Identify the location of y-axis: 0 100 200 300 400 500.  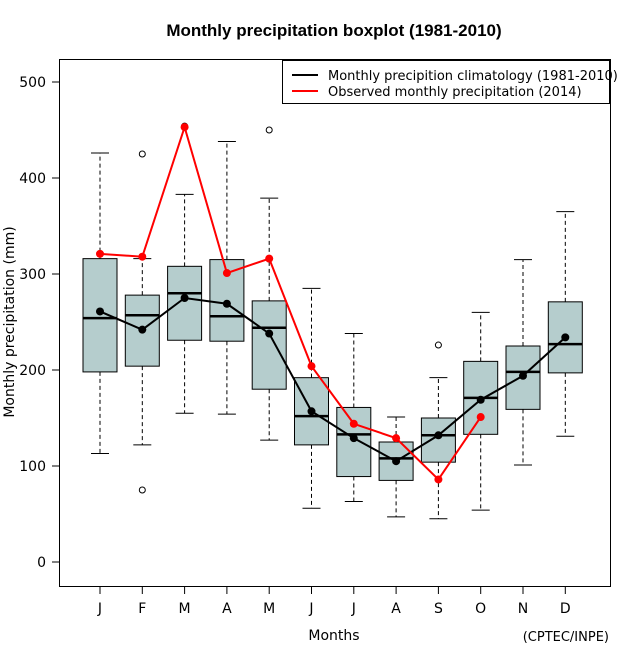
(39, 323).